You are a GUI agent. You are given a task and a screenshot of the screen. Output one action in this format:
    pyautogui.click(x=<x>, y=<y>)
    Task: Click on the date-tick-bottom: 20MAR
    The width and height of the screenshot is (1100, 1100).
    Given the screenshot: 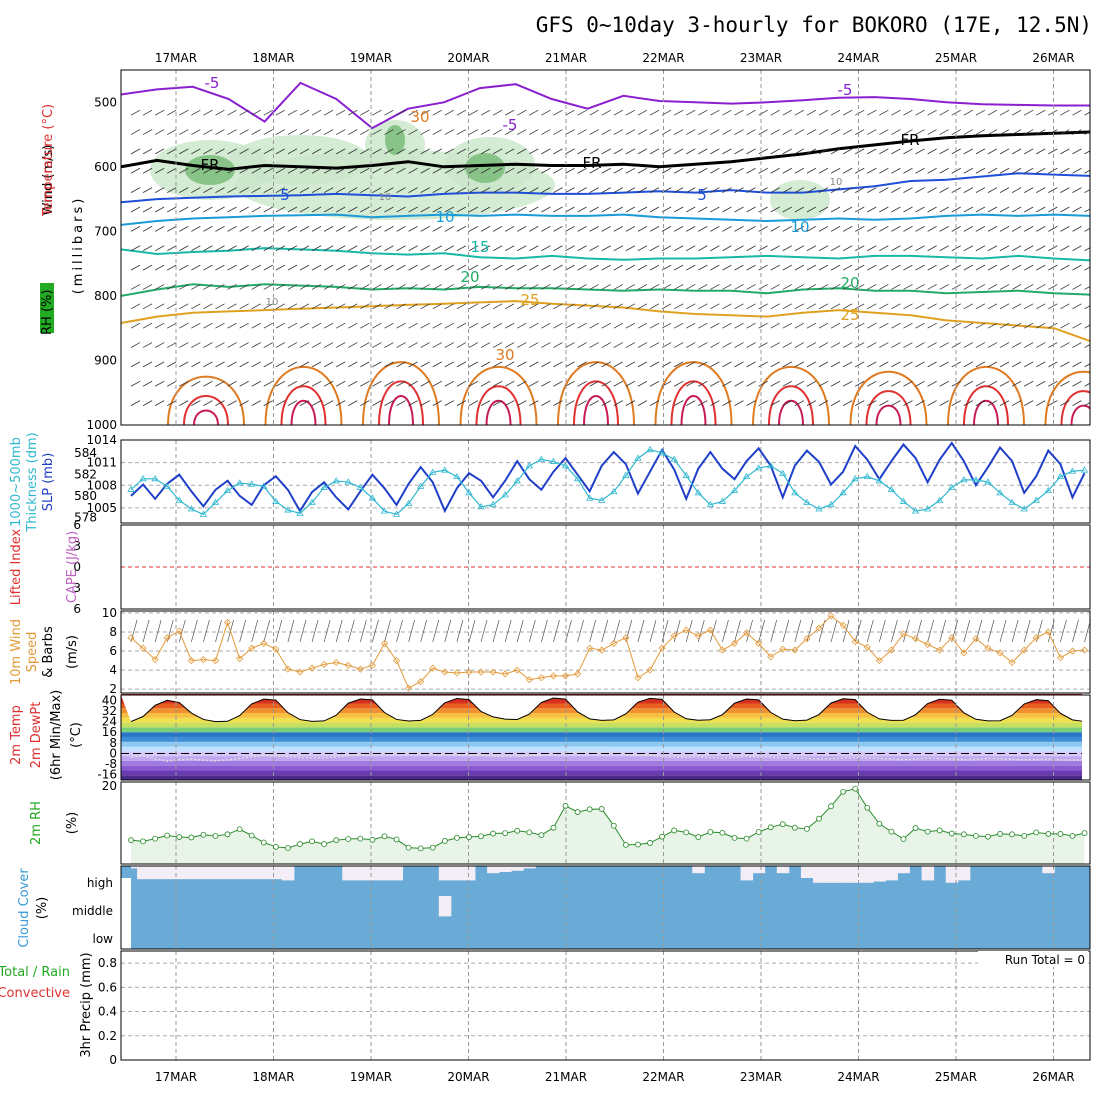 What is the action you would take?
    pyautogui.click(x=468, y=1077)
    